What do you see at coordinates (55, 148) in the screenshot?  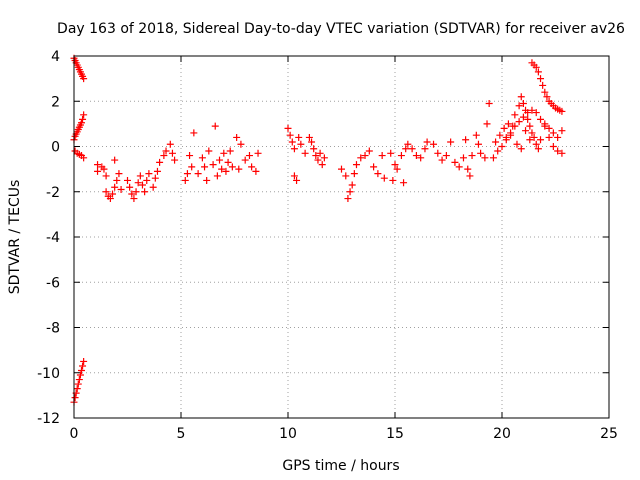 I see `y-tick-label: 0` at bounding box center [55, 148].